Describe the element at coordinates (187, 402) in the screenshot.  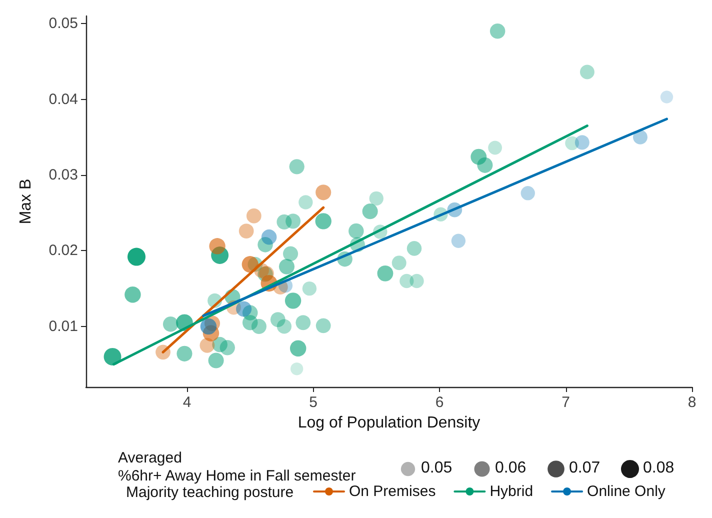
I see `x-tick-label: 4` at that location.